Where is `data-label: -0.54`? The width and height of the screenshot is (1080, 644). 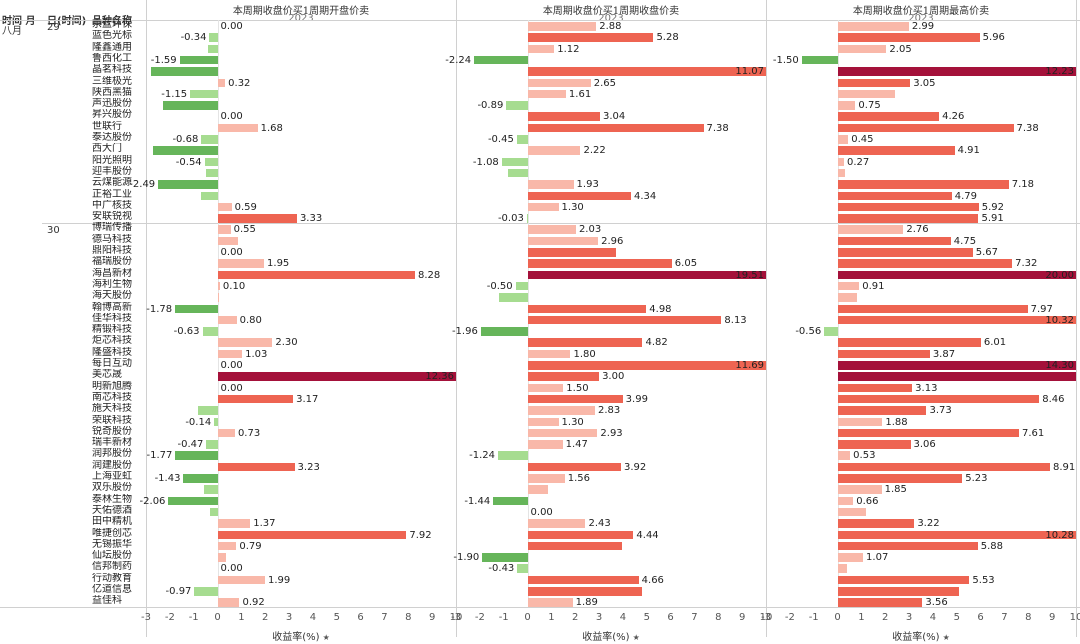 data-label: -0.54 is located at coordinates (188, 162).